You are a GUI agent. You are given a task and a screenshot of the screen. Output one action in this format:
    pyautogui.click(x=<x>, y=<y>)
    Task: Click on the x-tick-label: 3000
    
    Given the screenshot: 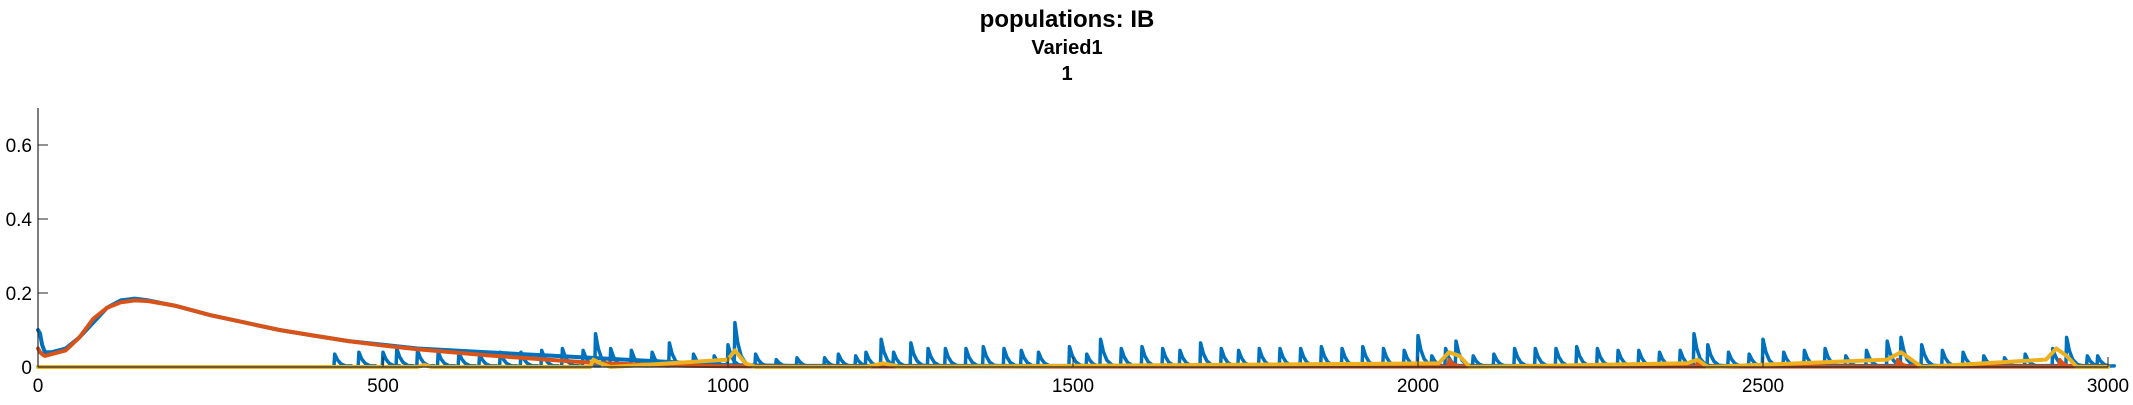 What is the action you would take?
    pyautogui.click(x=2108, y=386)
    